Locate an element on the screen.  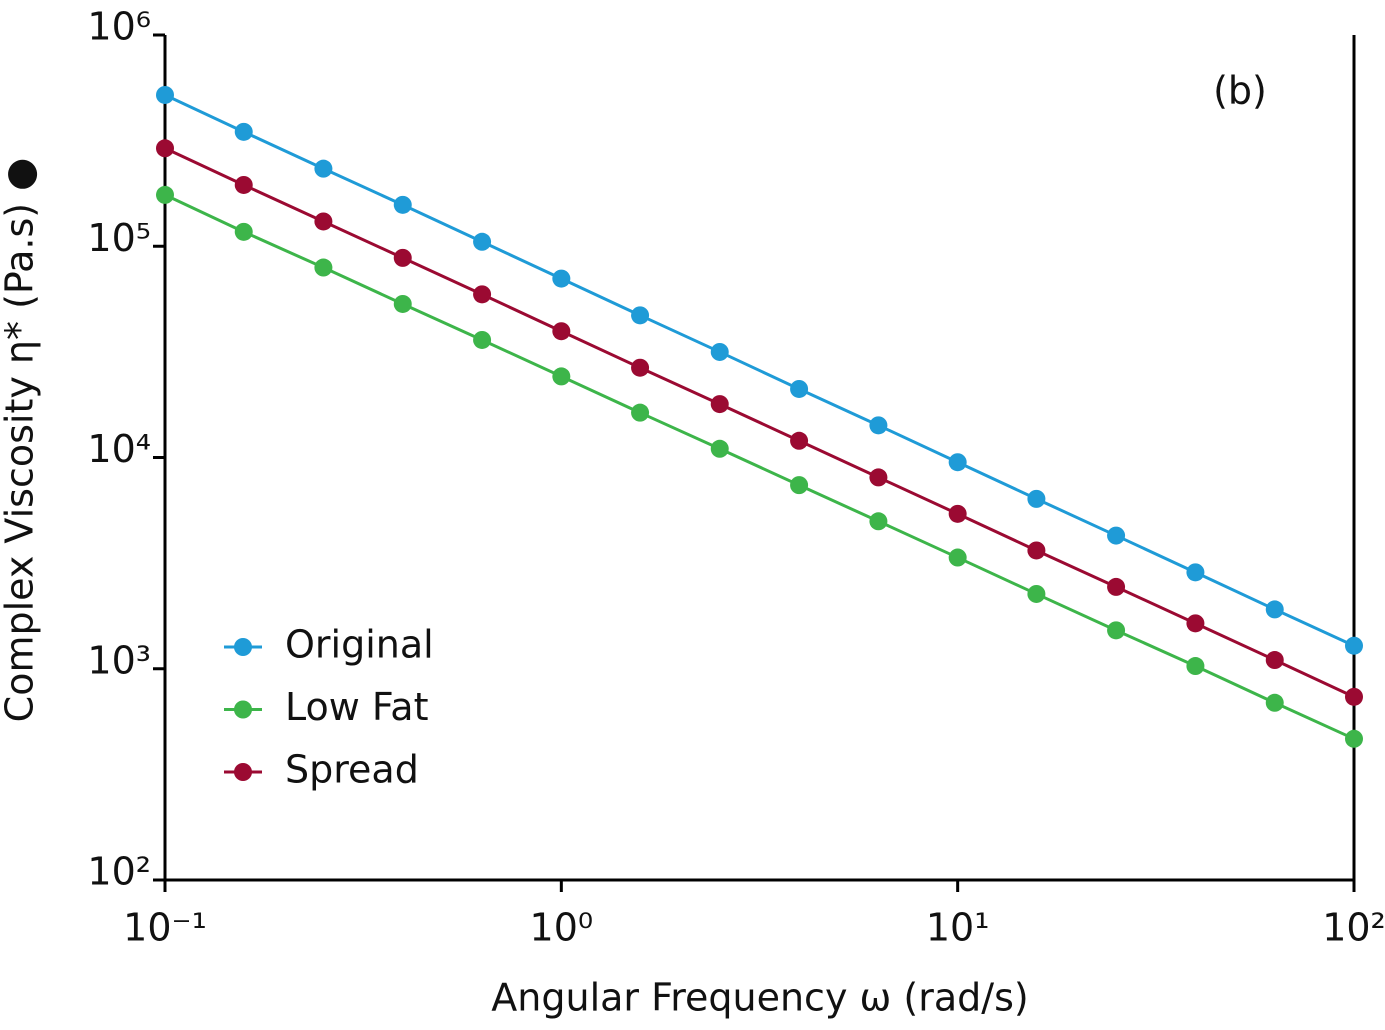
legend-label: Spread is located at coordinates (352, 770).